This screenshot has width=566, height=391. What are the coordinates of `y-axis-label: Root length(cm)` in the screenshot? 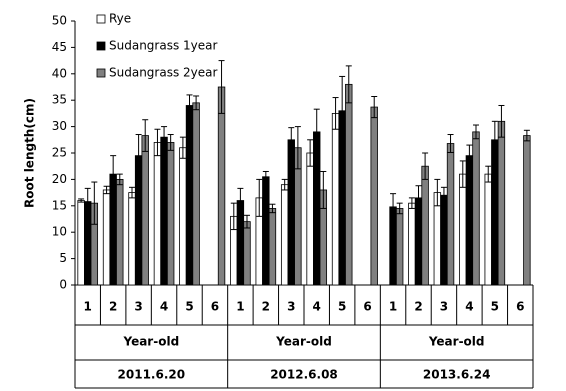 It's located at (30, 153).